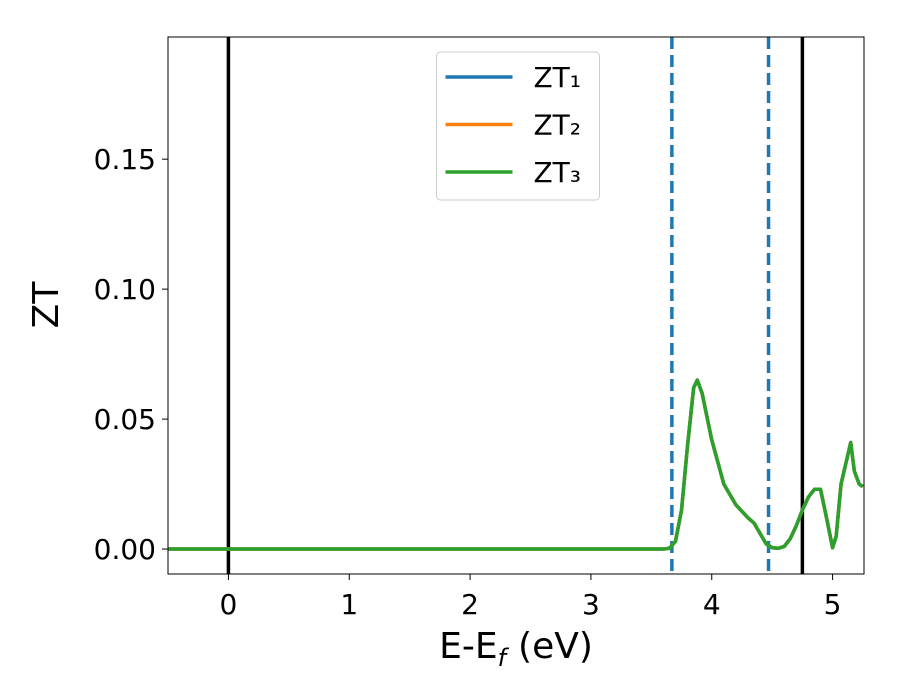 This screenshot has height=700, width=900. I want to click on x-label-part: E-E, so click(468, 646).